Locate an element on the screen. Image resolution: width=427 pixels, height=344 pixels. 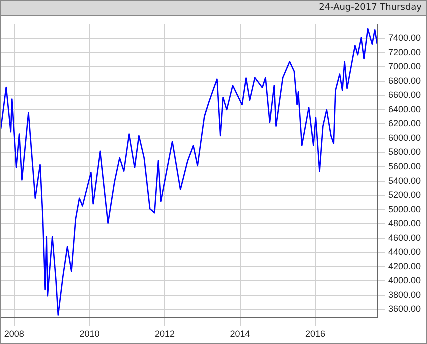
y-tick-label: 4000.00 is located at coordinates (405, 281).